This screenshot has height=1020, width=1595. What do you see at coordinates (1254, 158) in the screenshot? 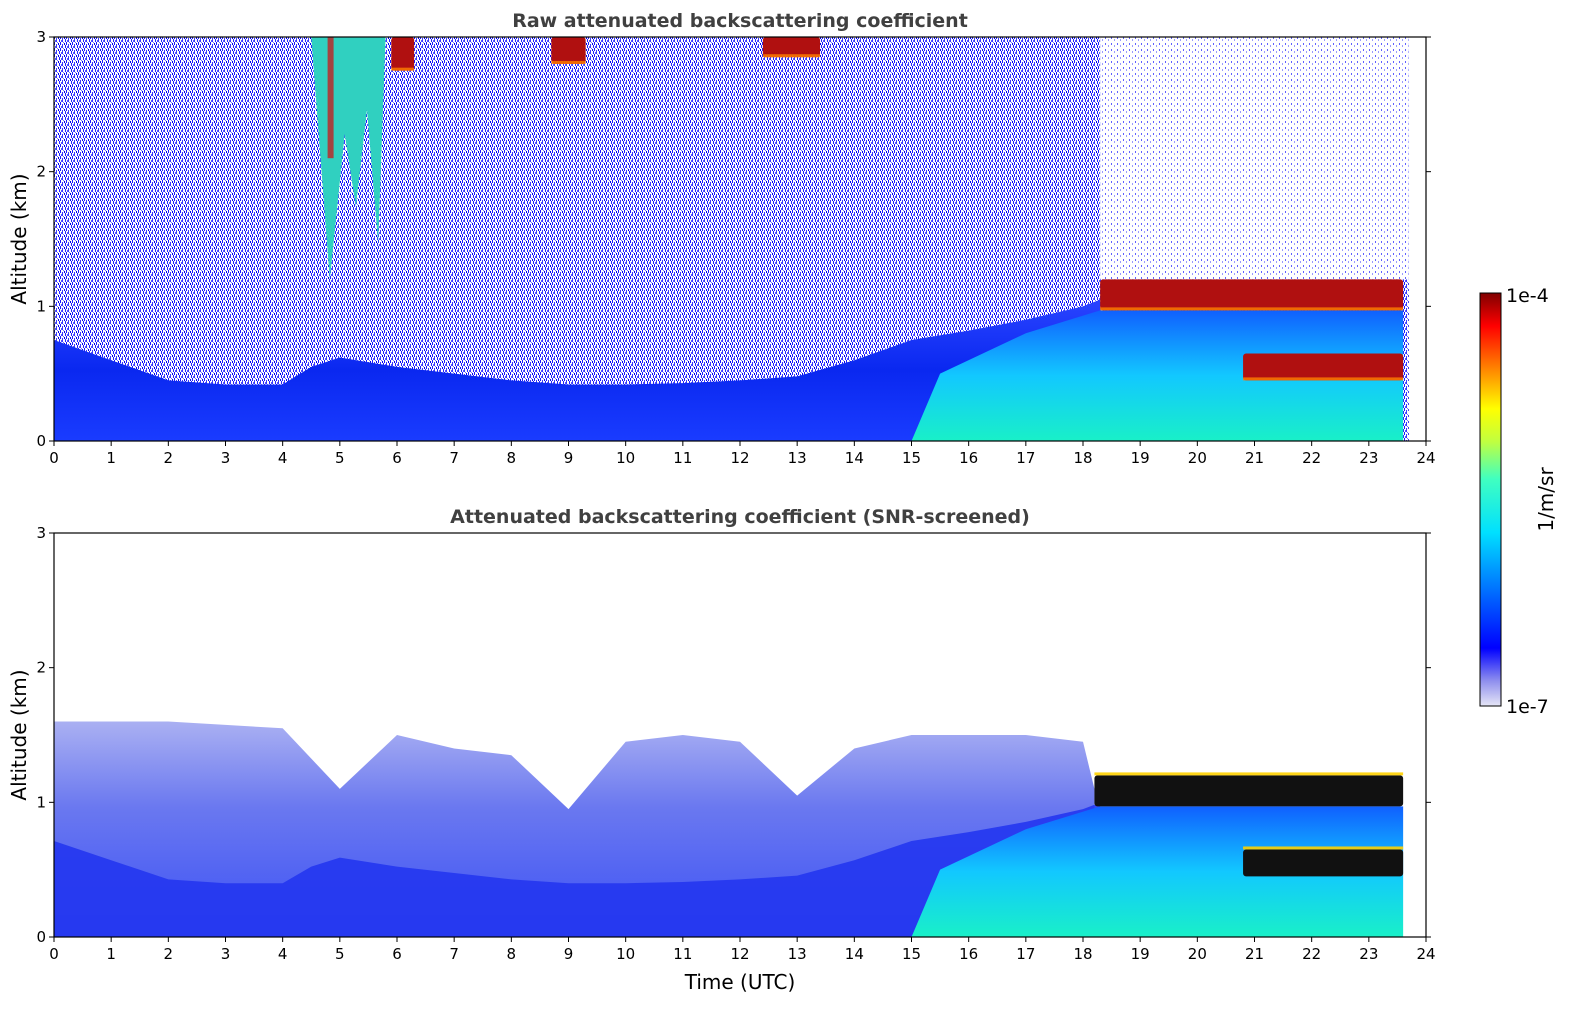
I see `low-noise-region` at bounding box center [1254, 158].